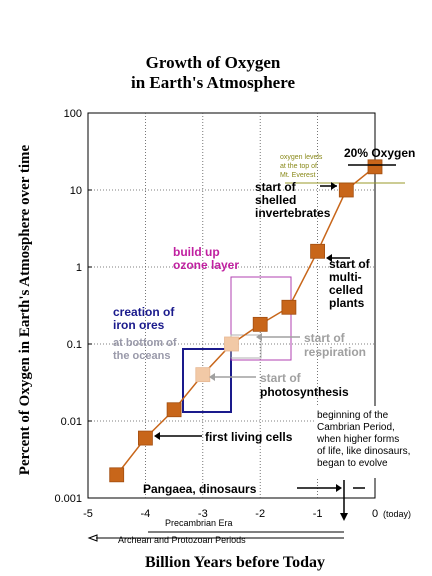  Describe the element at coordinates (74, 345) in the screenshot. I see `y-tick-label: 0.1` at that location.